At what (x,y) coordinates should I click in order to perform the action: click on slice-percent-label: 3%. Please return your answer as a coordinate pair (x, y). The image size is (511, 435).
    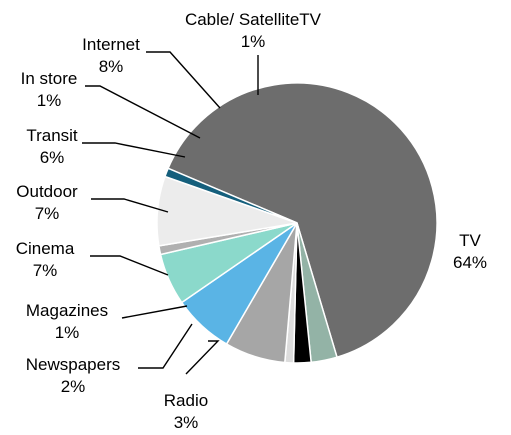
    Looking at the image, I should click on (186, 422).